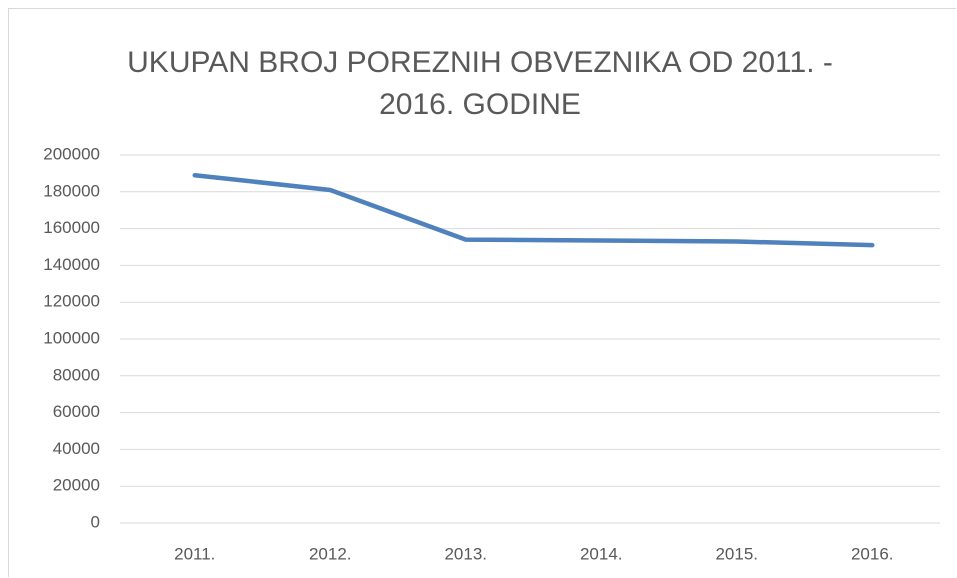 This screenshot has height=578, width=957. Describe the element at coordinates (95, 521) in the screenshot. I see `y-tick-label: 0` at that location.